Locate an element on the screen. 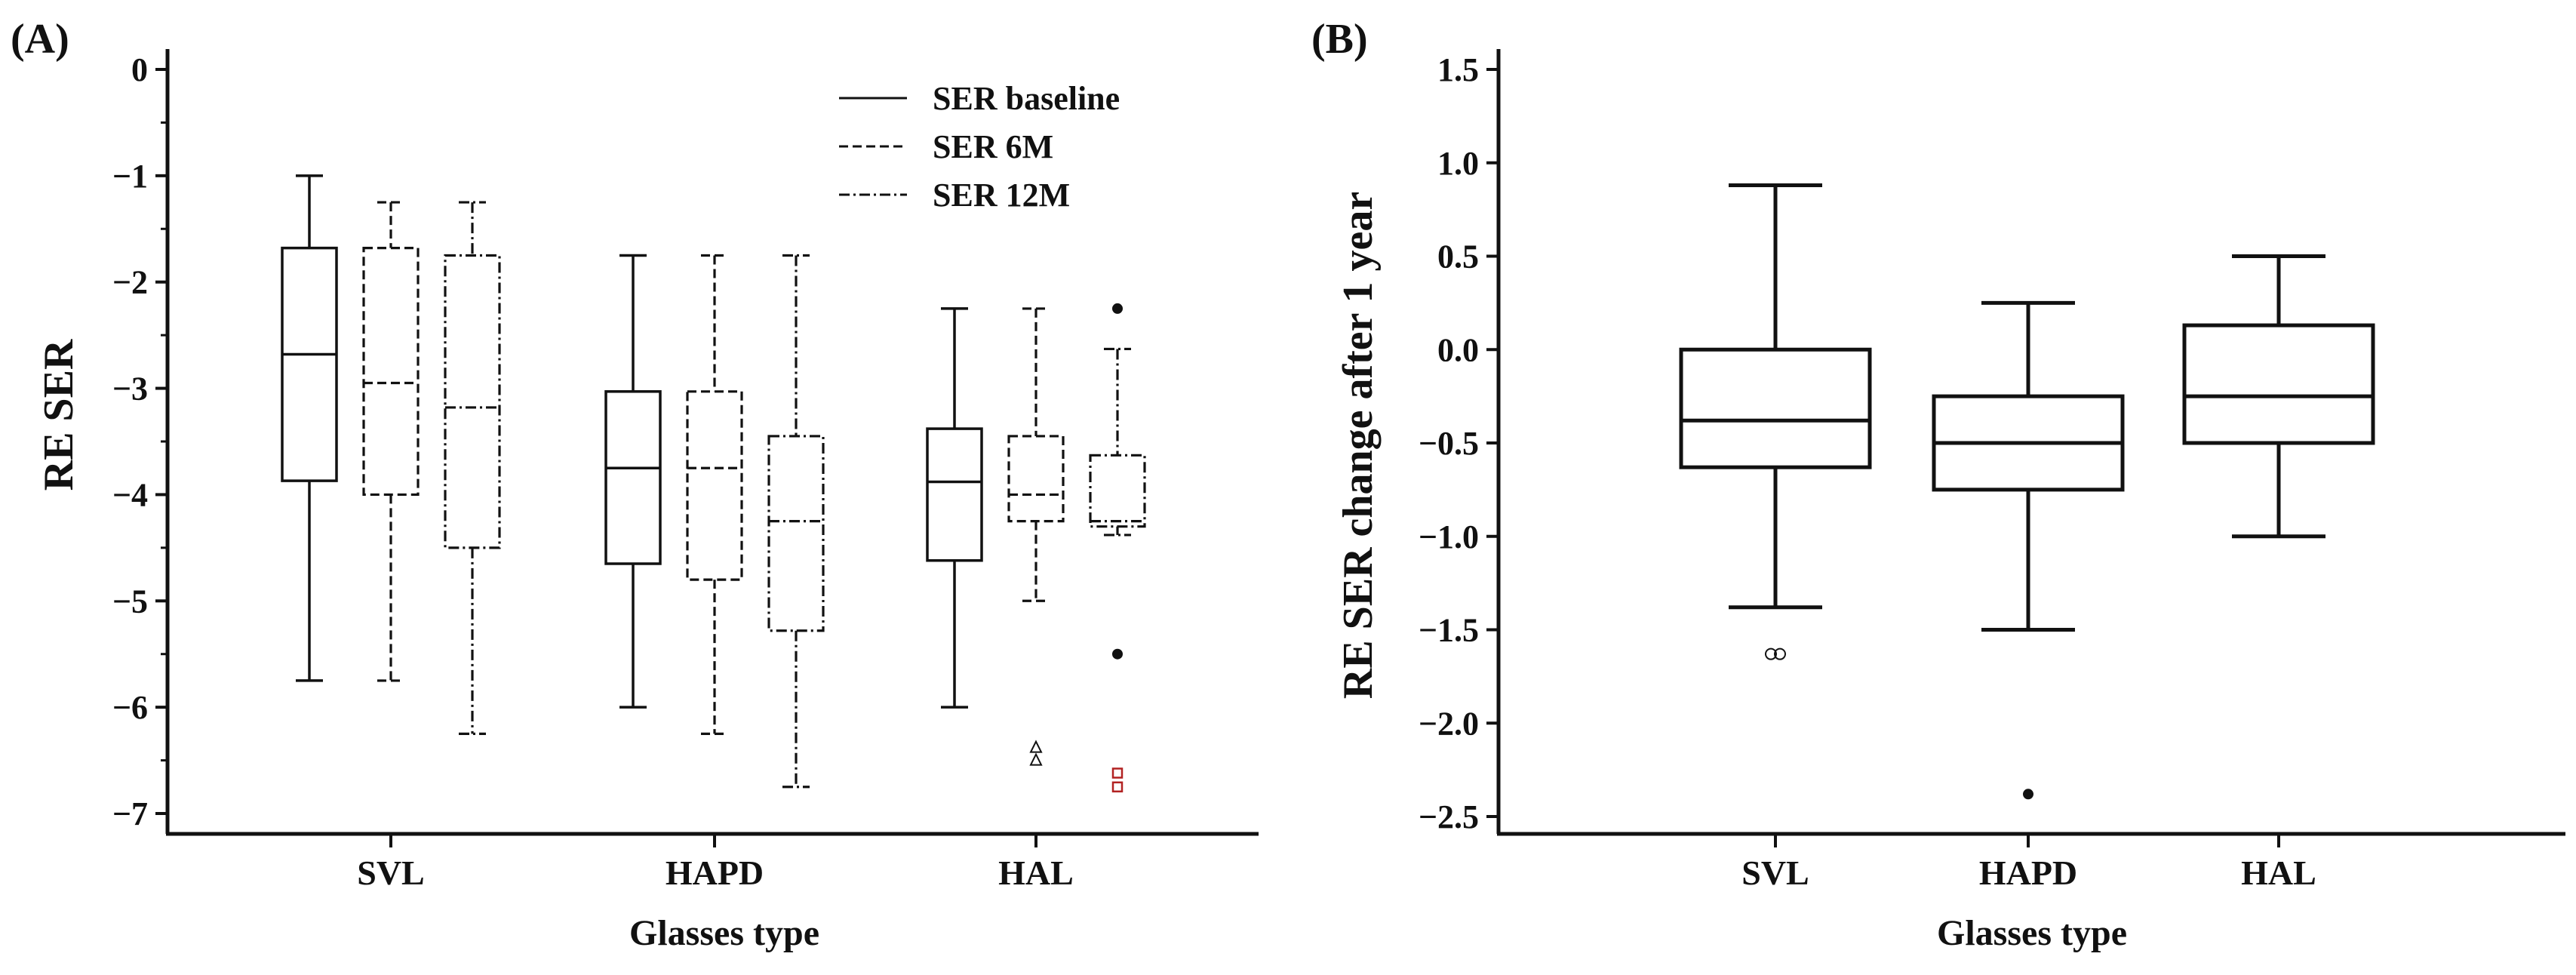 The image size is (2576, 975). y-tick-label: 0.5 is located at coordinates (1458, 256).